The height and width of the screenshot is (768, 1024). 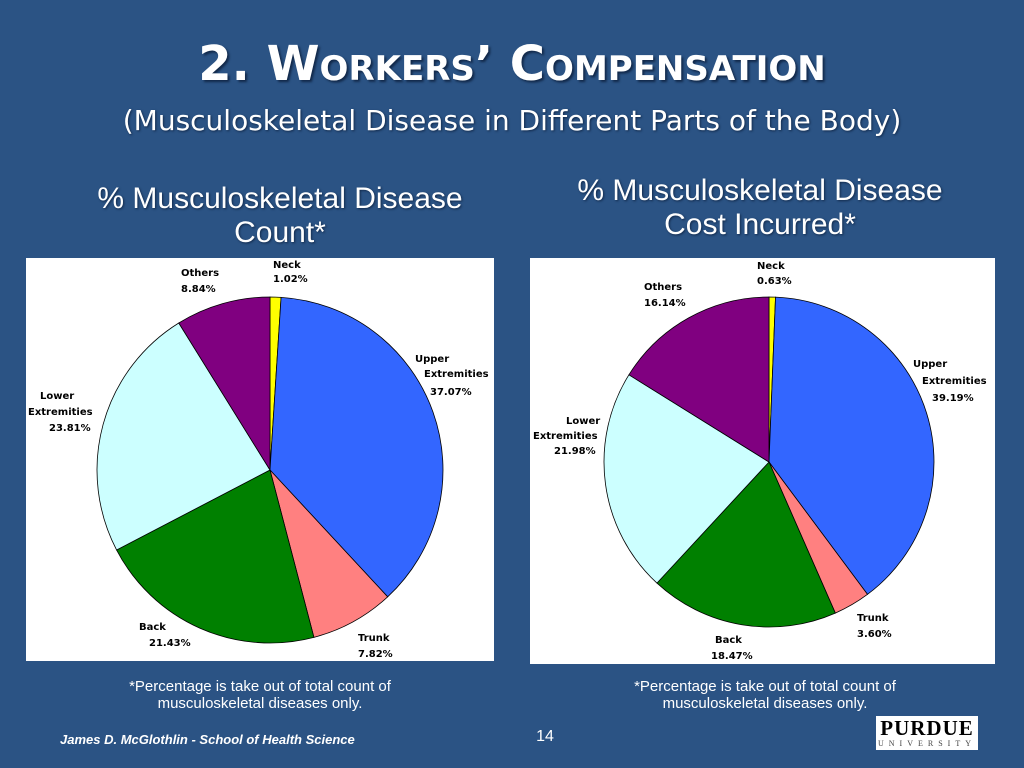 What do you see at coordinates (451, 392) in the screenshot?
I see `slice-value-label: 37.07%` at bounding box center [451, 392].